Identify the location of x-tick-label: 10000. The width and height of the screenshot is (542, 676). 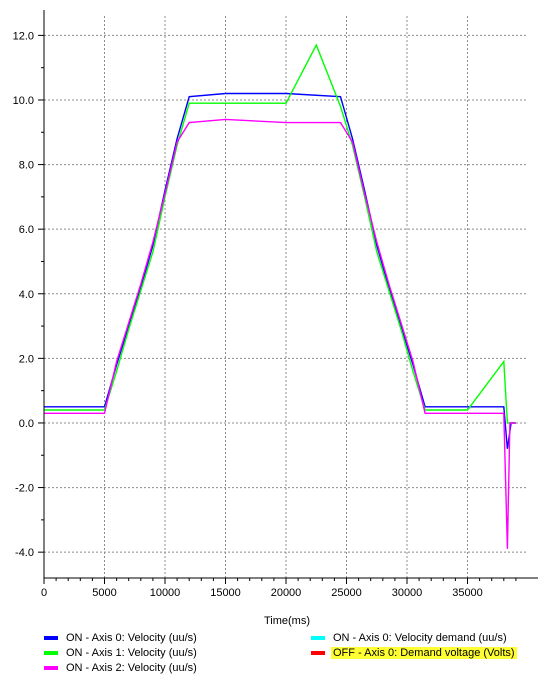
(165, 593).